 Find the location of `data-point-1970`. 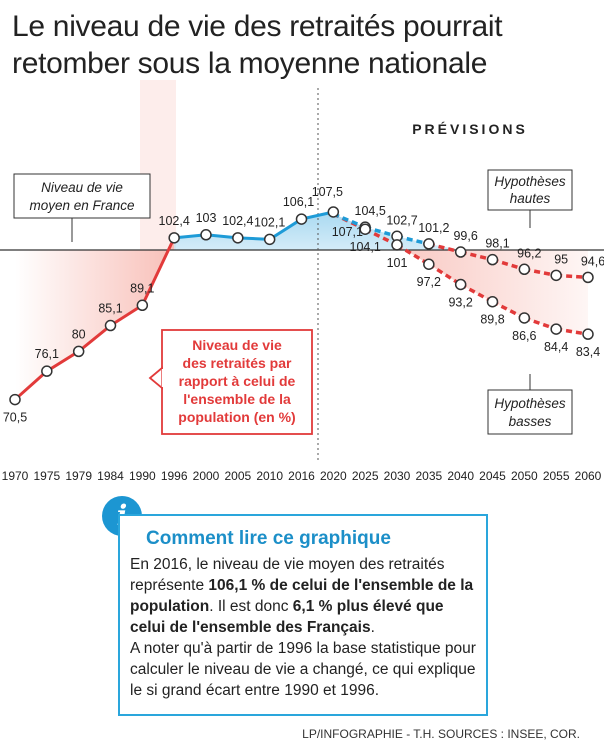

data-point-1970 is located at coordinates (15, 399).